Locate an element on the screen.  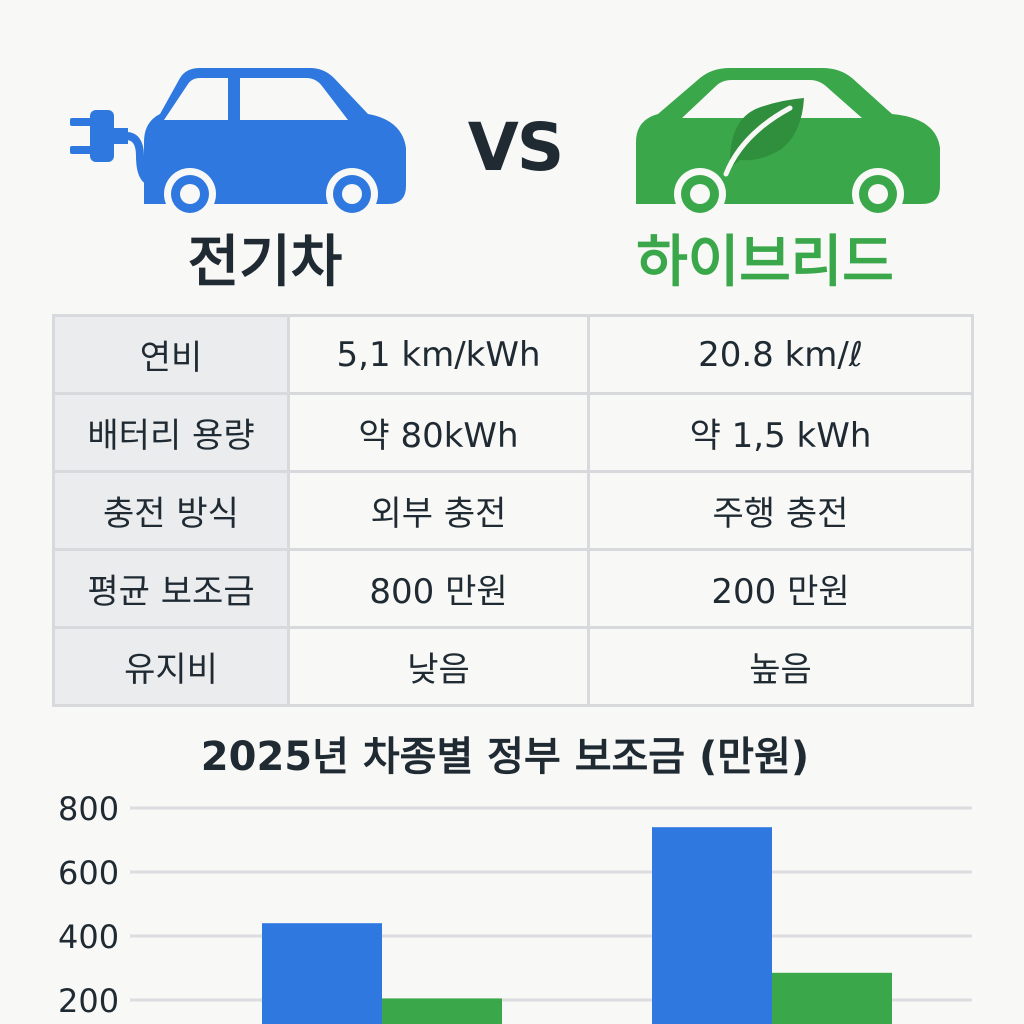
y-tick-label: 600 is located at coordinates (88, 873).